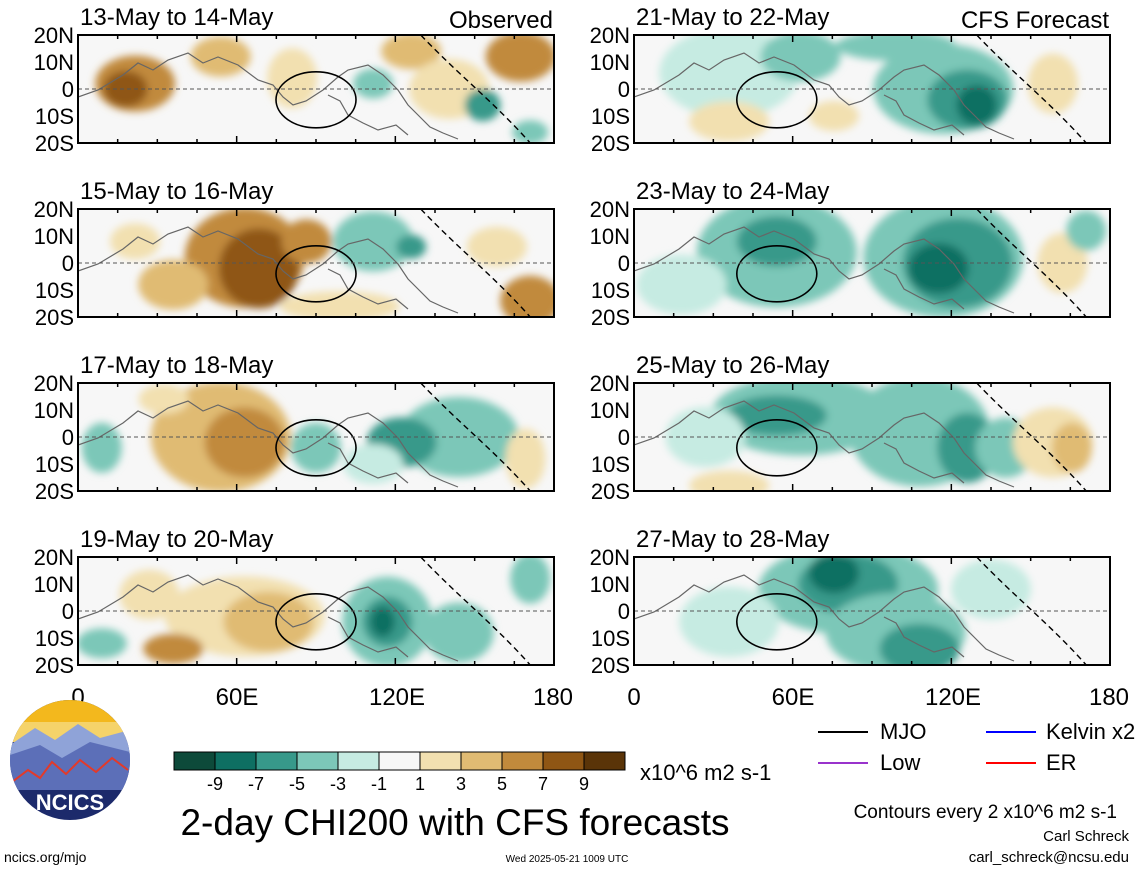 This screenshot has height=872, width=1135. I want to click on panel-date-label: 27-May to 28-May, so click(732, 539).